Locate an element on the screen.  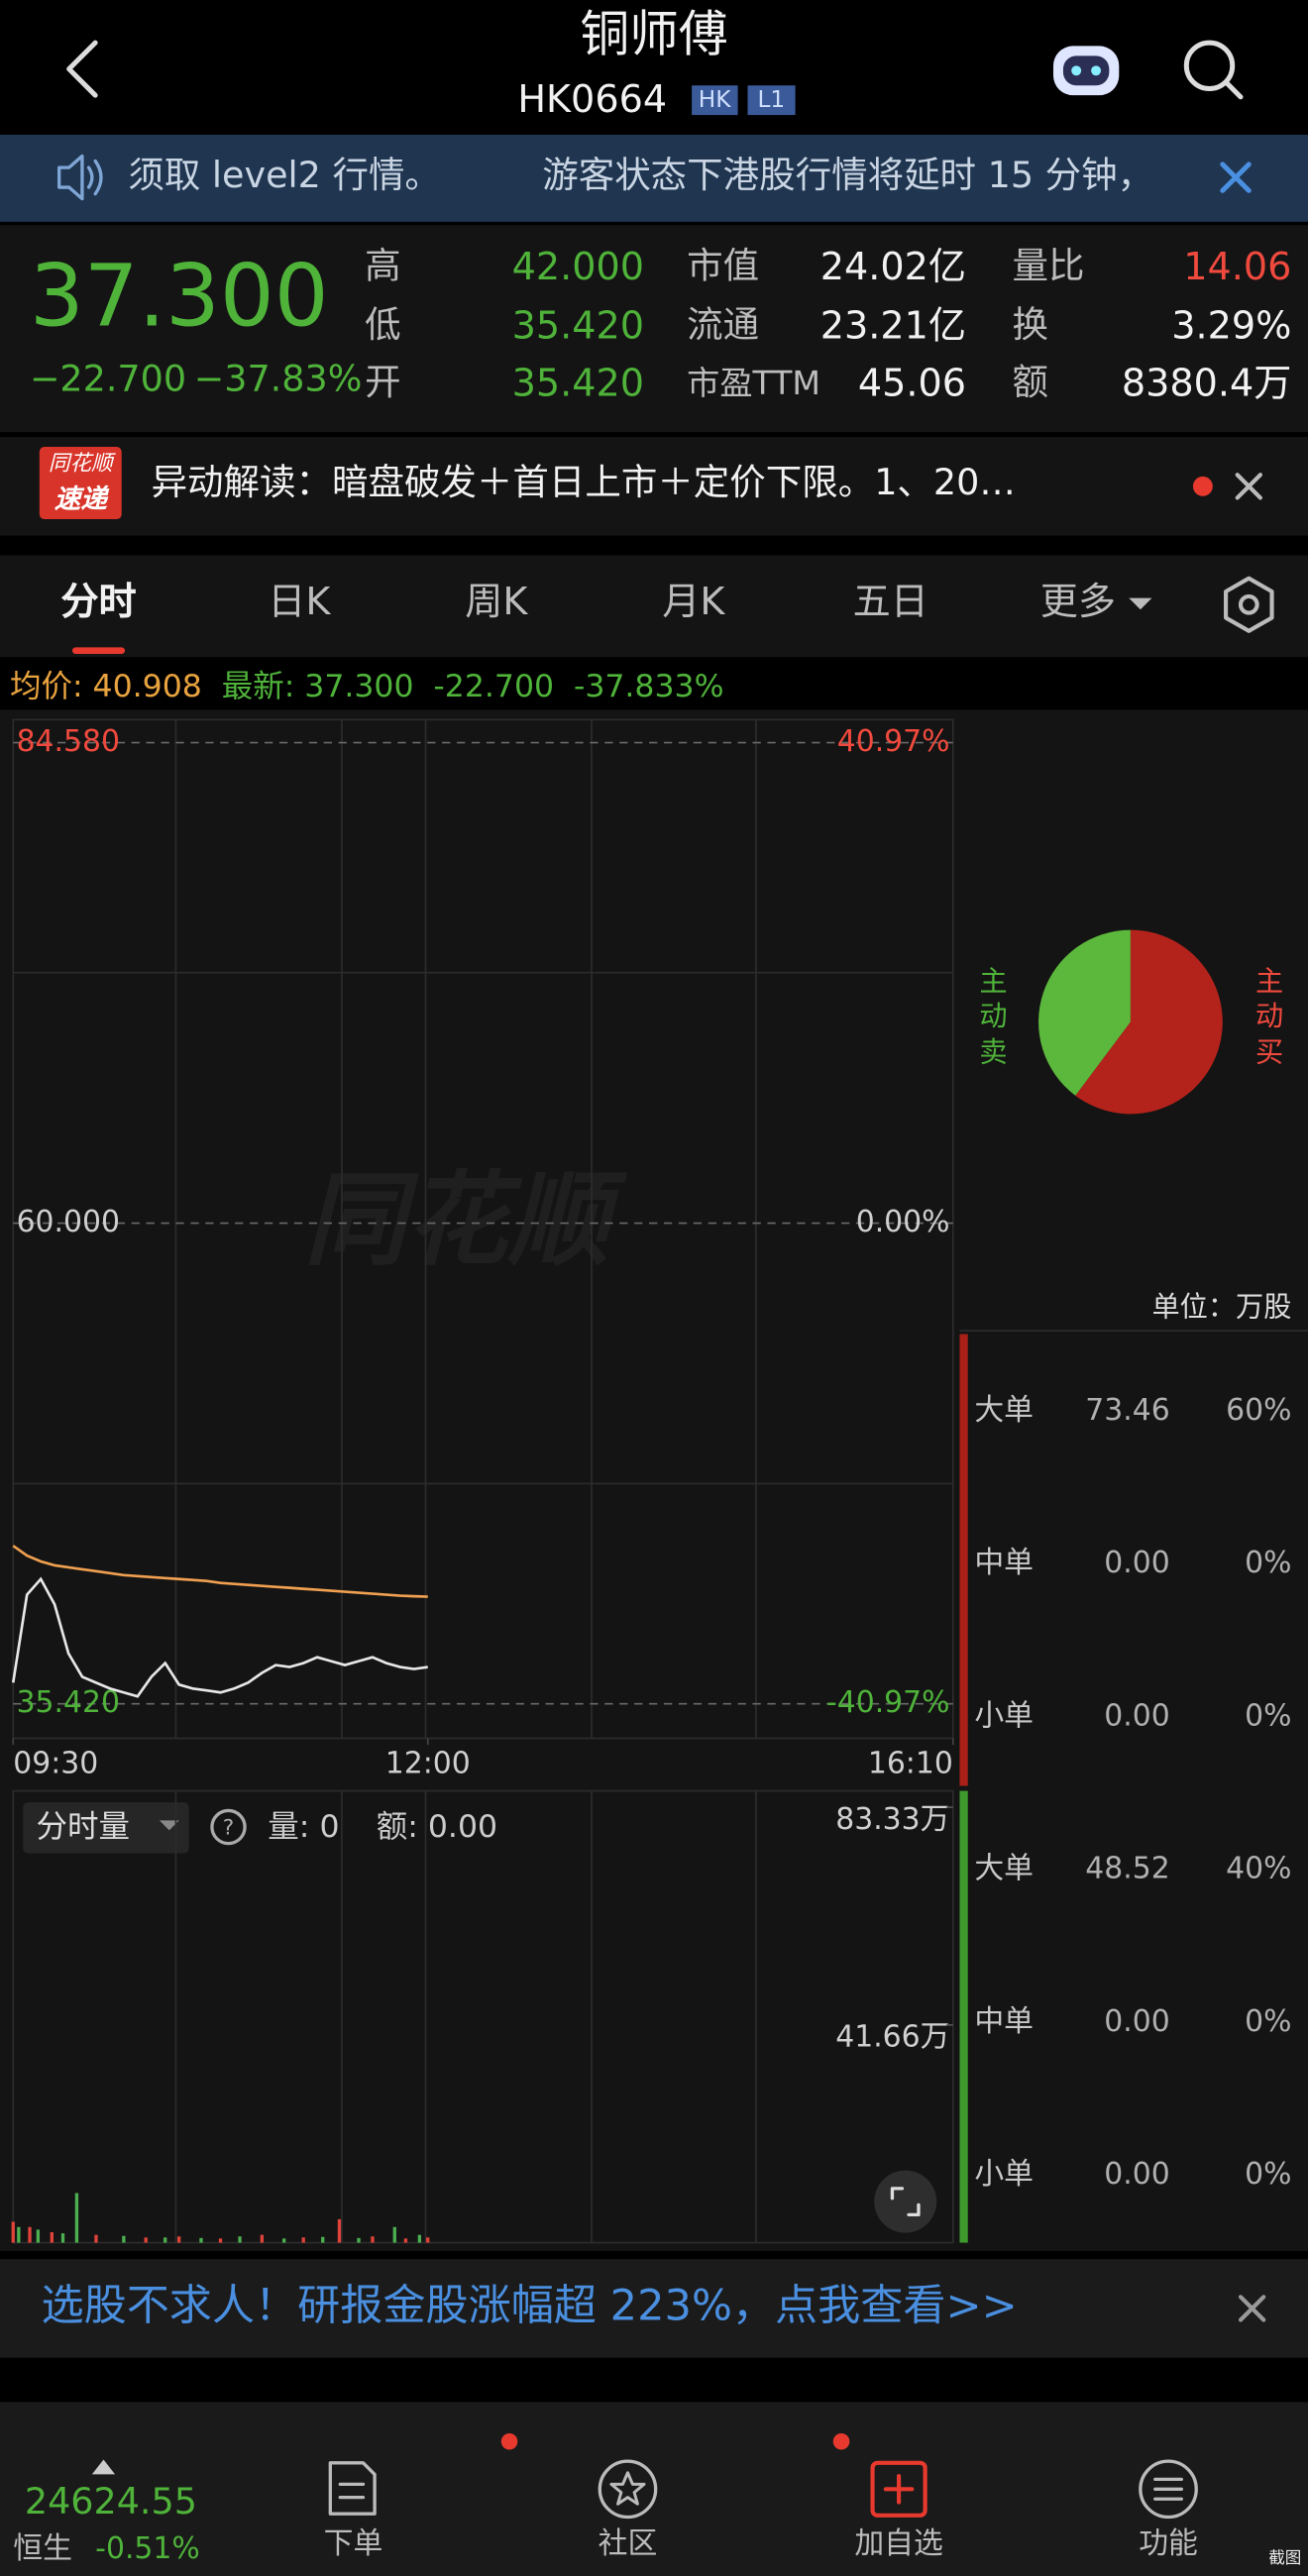
stock-name: 铜师傅 is located at coordinates (654, 35).